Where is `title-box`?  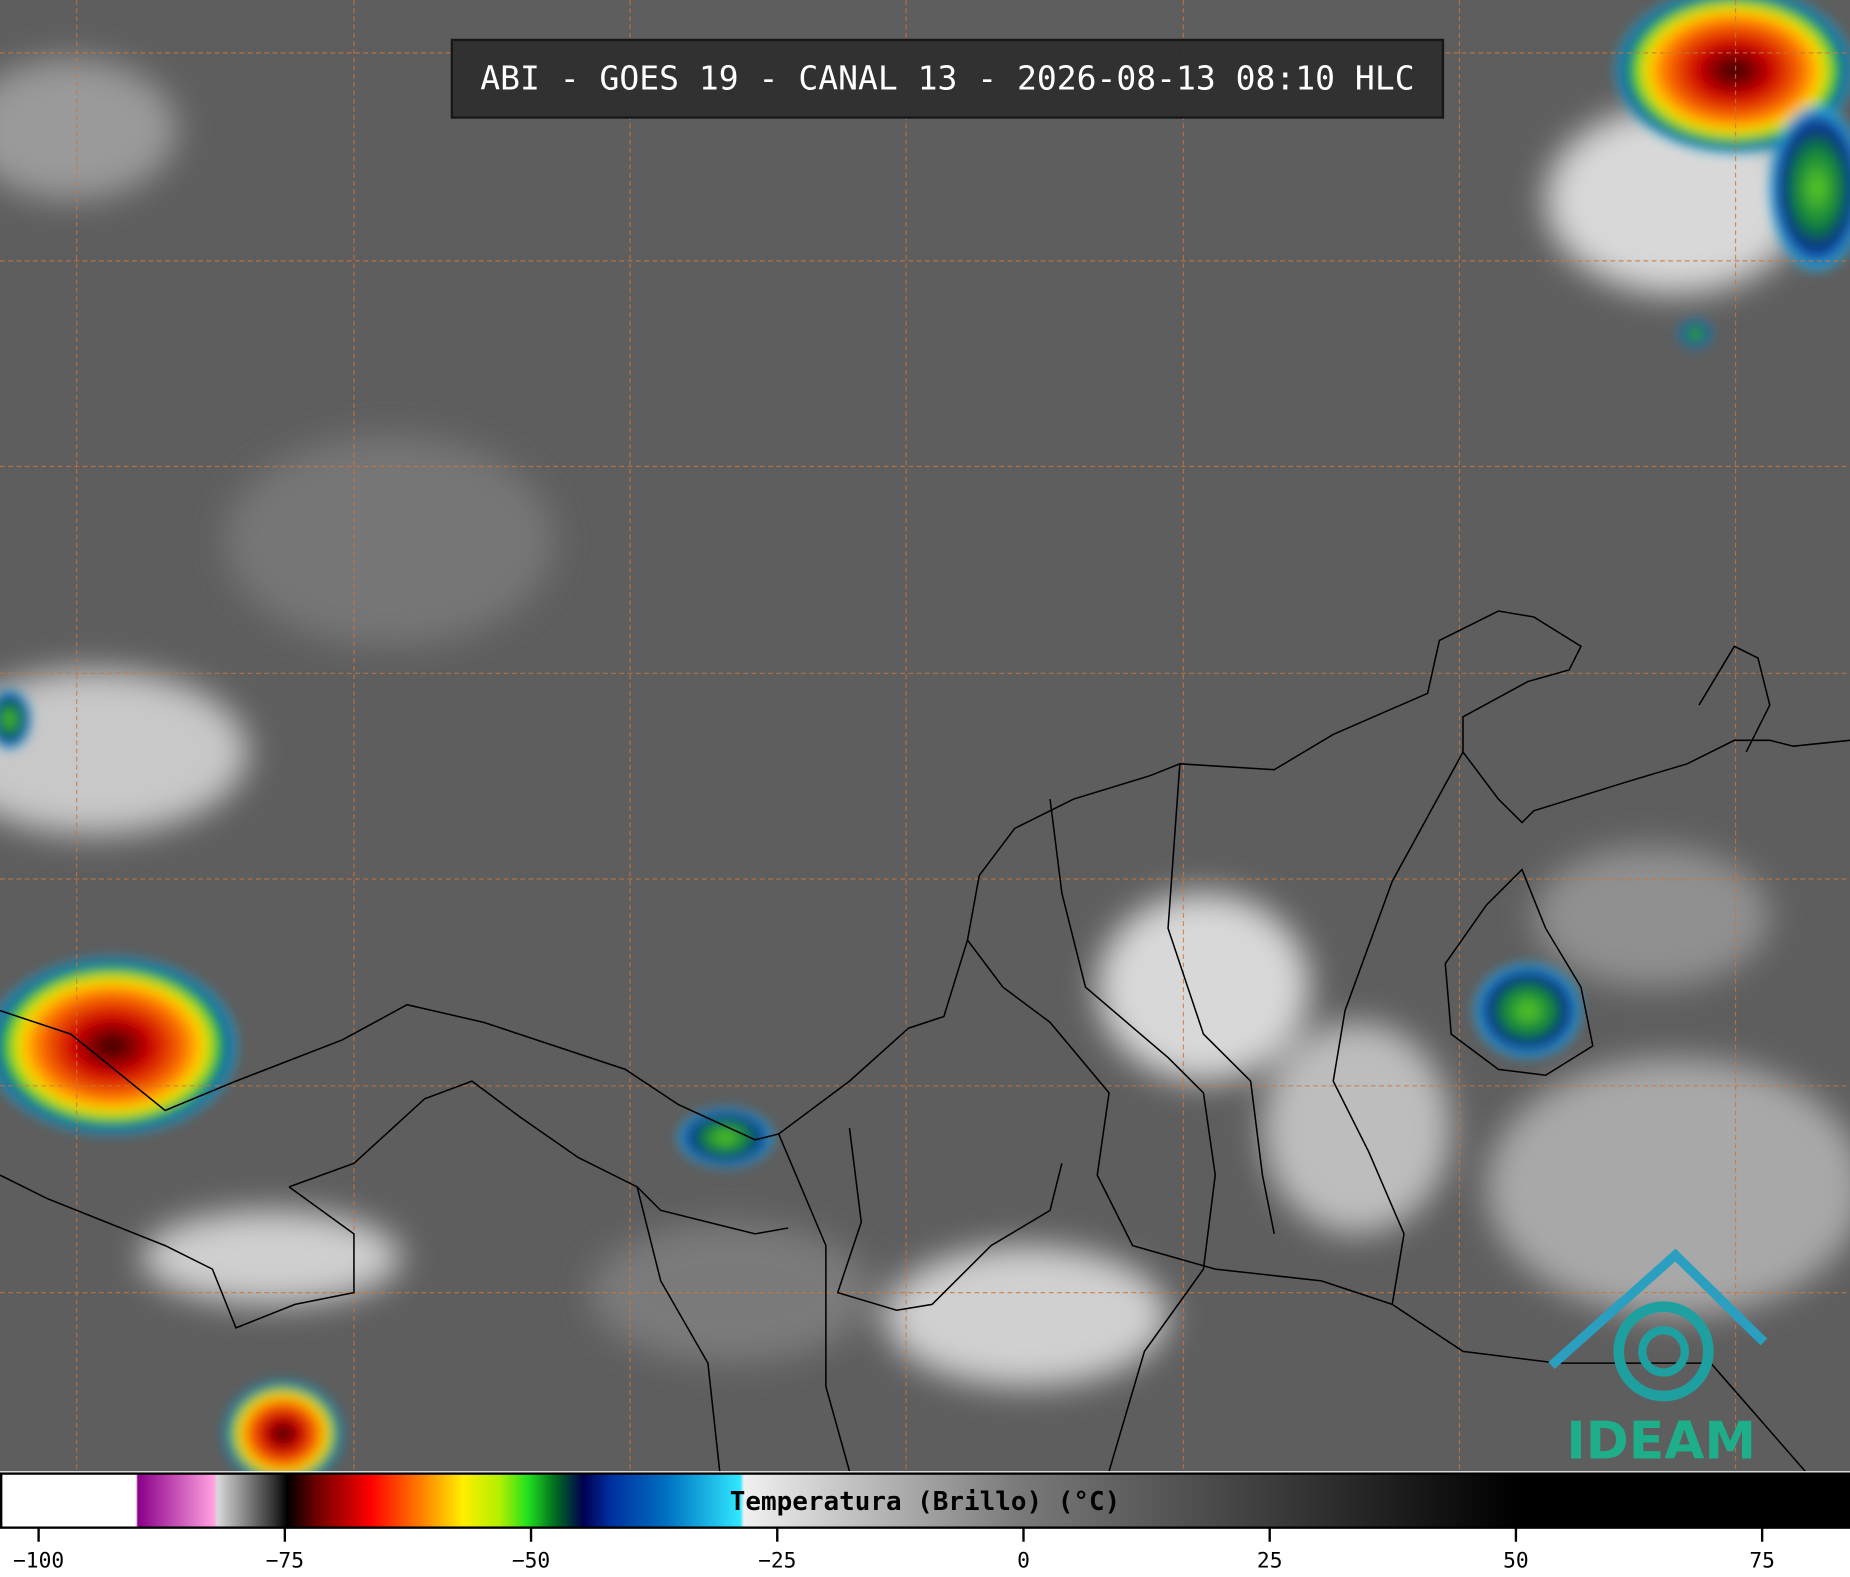
title-box is located at coordinates (947, 78).